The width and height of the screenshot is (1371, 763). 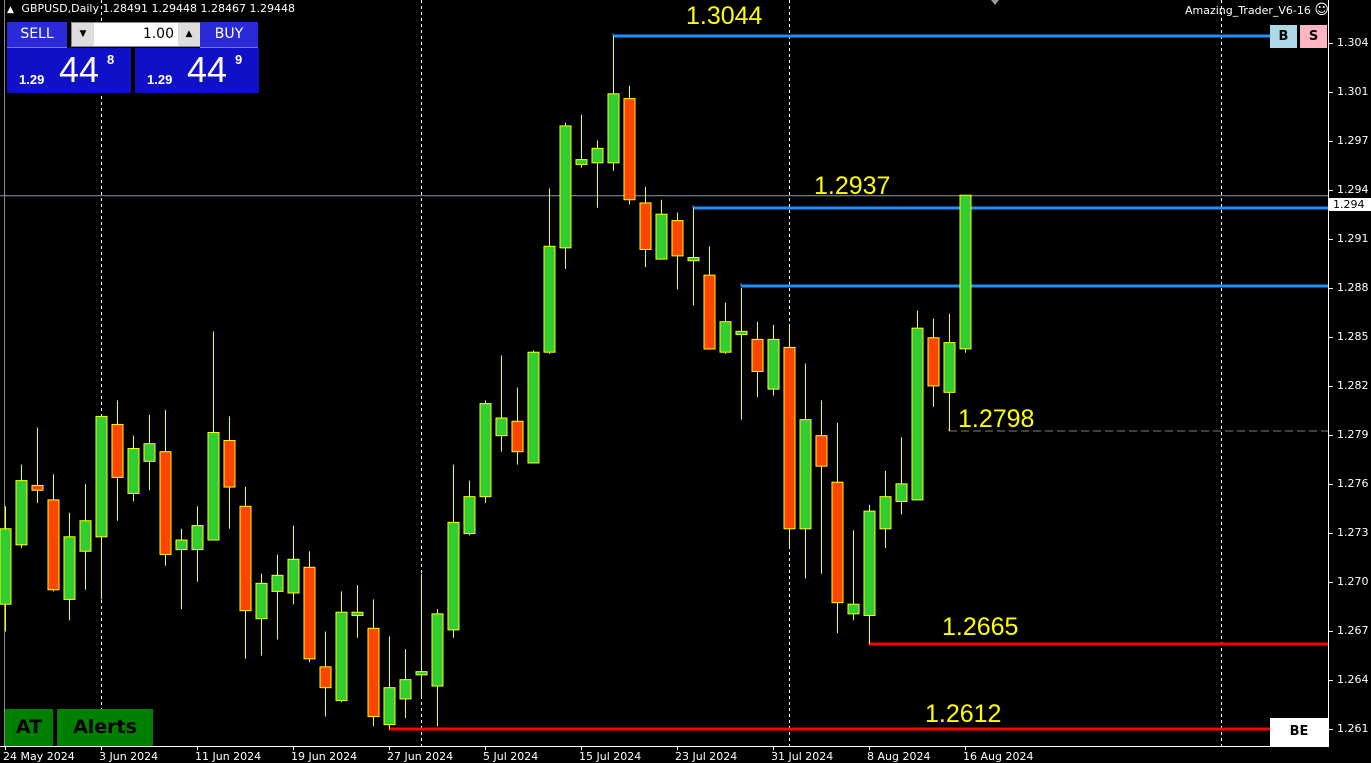 What do you see at coordinates (1353, 483) in the screenshot?
I see `y-tick-label: 1.276` at bounding box center [1353, 483].